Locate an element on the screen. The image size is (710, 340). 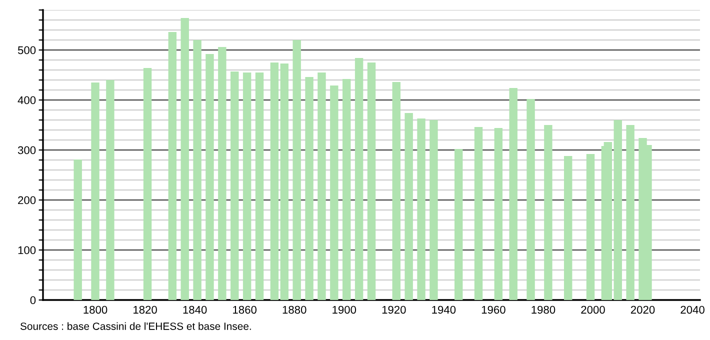
source-note: Sources : base Cassini de l'EHESS et base Insee. is located at coordinates (135, 326).